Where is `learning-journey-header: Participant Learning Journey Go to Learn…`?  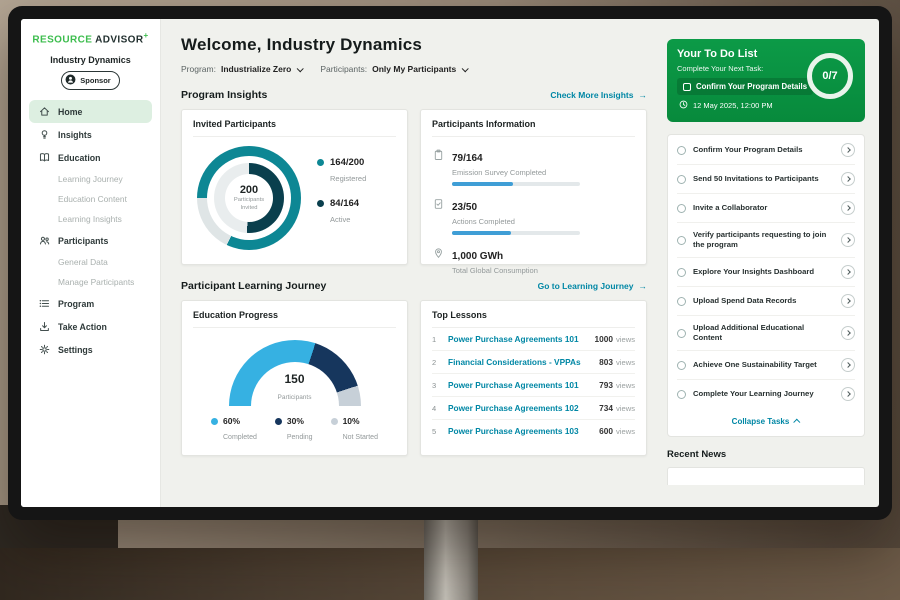 learning-journey-header: Participant Learning Journey Go to Learn… is located at coordinates (414, 286).